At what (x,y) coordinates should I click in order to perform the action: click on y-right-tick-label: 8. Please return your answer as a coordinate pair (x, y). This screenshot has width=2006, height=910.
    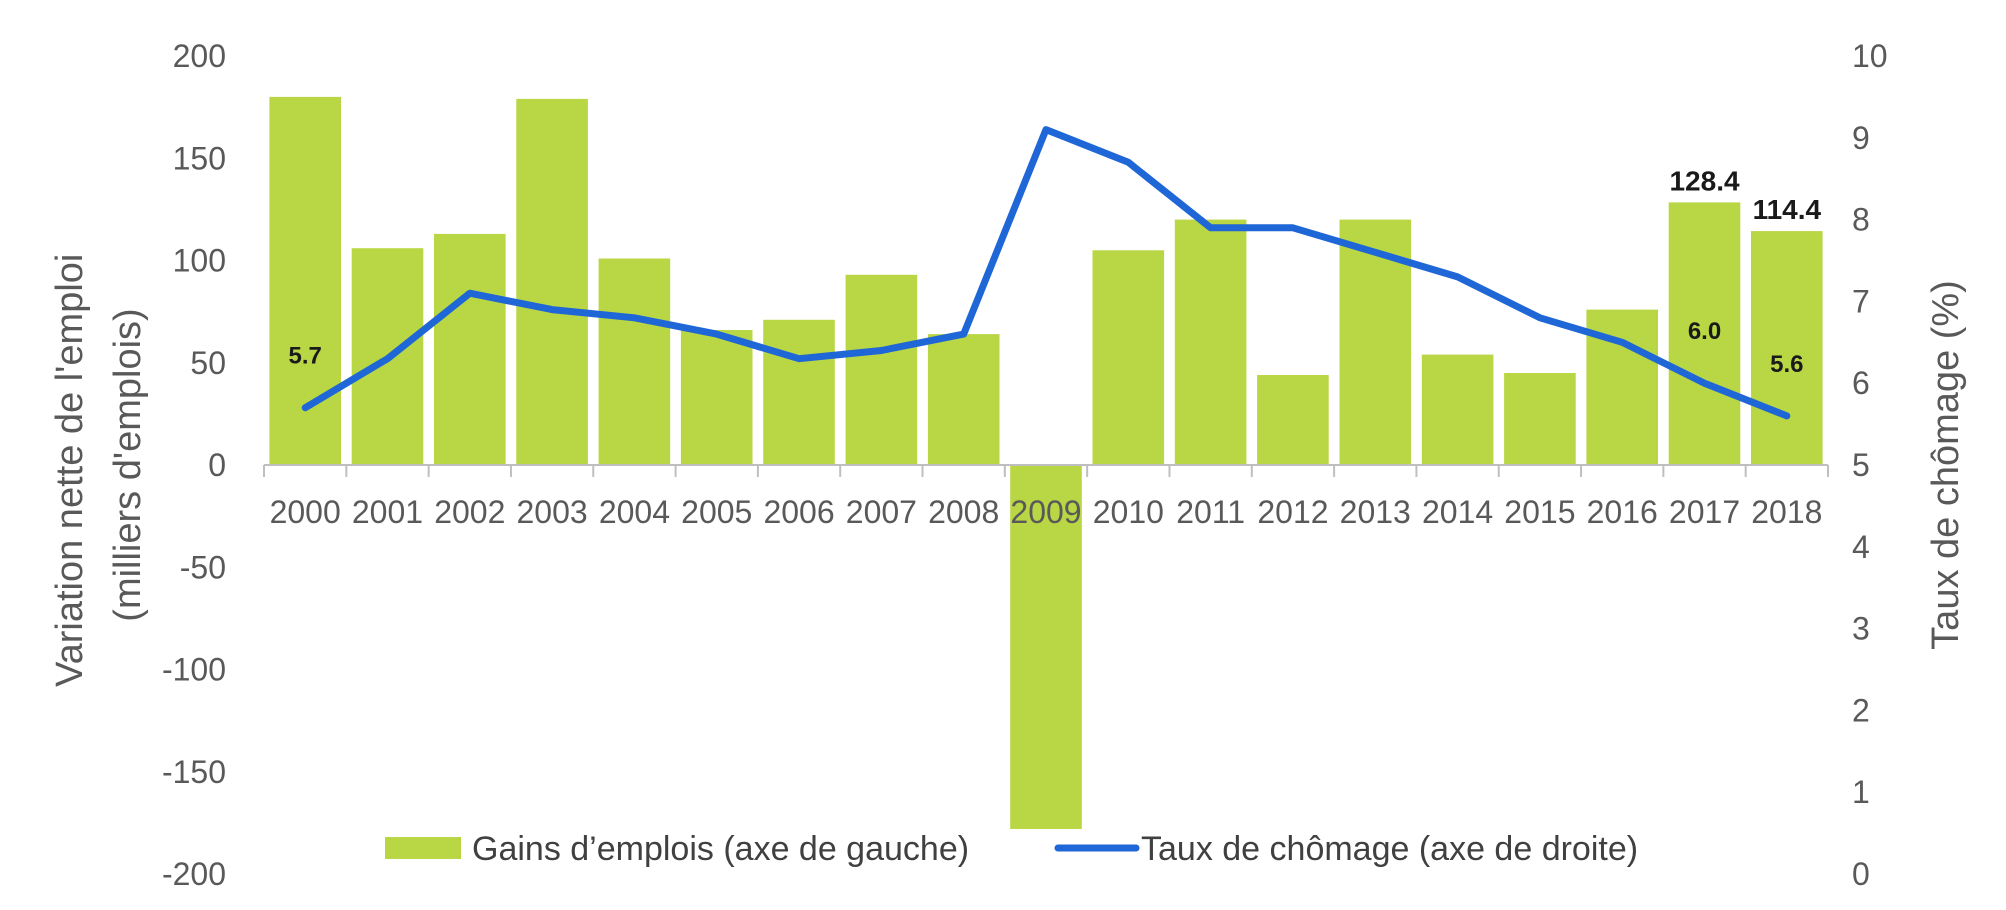
    Looking at the image, I should click on (1861, 220).